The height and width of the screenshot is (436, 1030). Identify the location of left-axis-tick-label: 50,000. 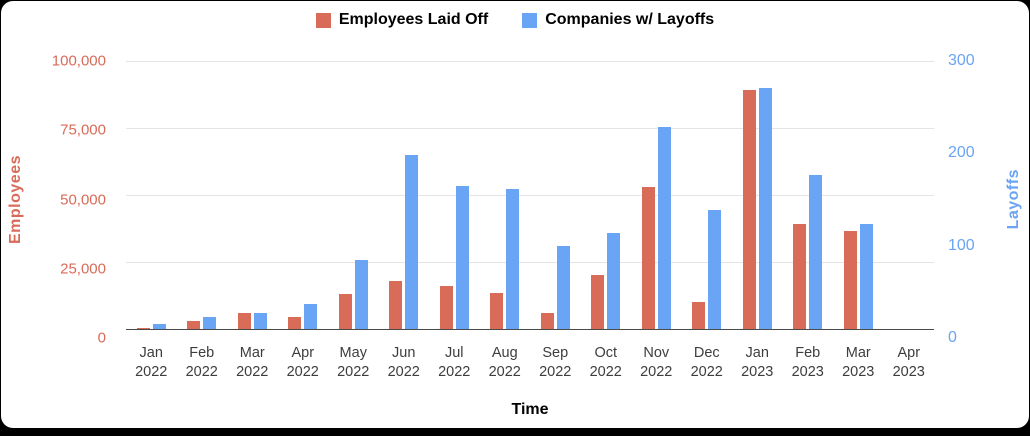
(83, 199).